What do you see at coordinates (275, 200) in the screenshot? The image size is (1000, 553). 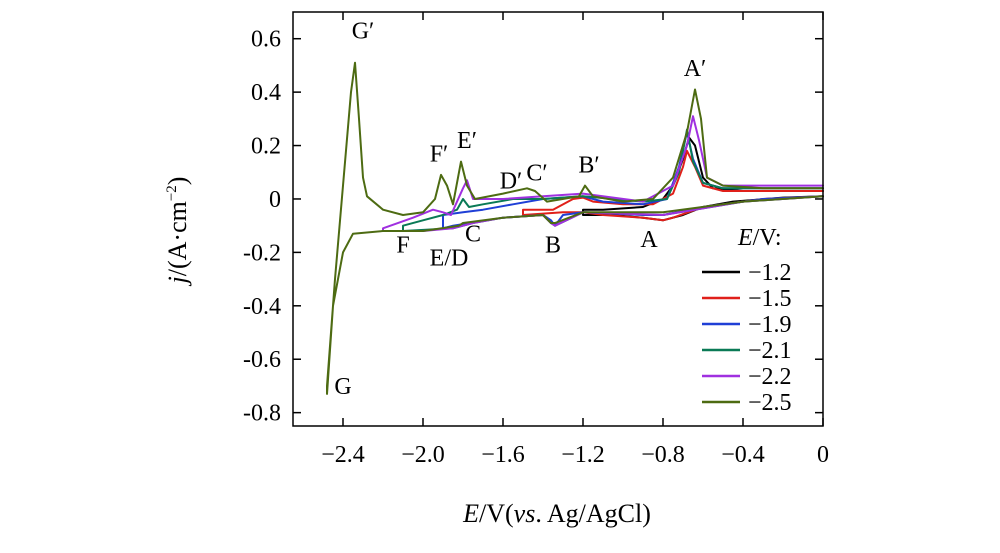 I see `y-tick-label: 0` at bounding box center [275, 200].